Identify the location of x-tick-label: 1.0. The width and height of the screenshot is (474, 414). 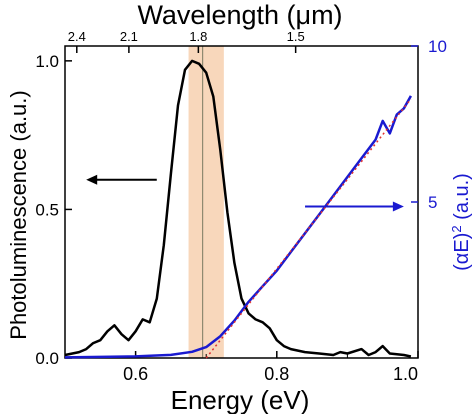
(405, 374).